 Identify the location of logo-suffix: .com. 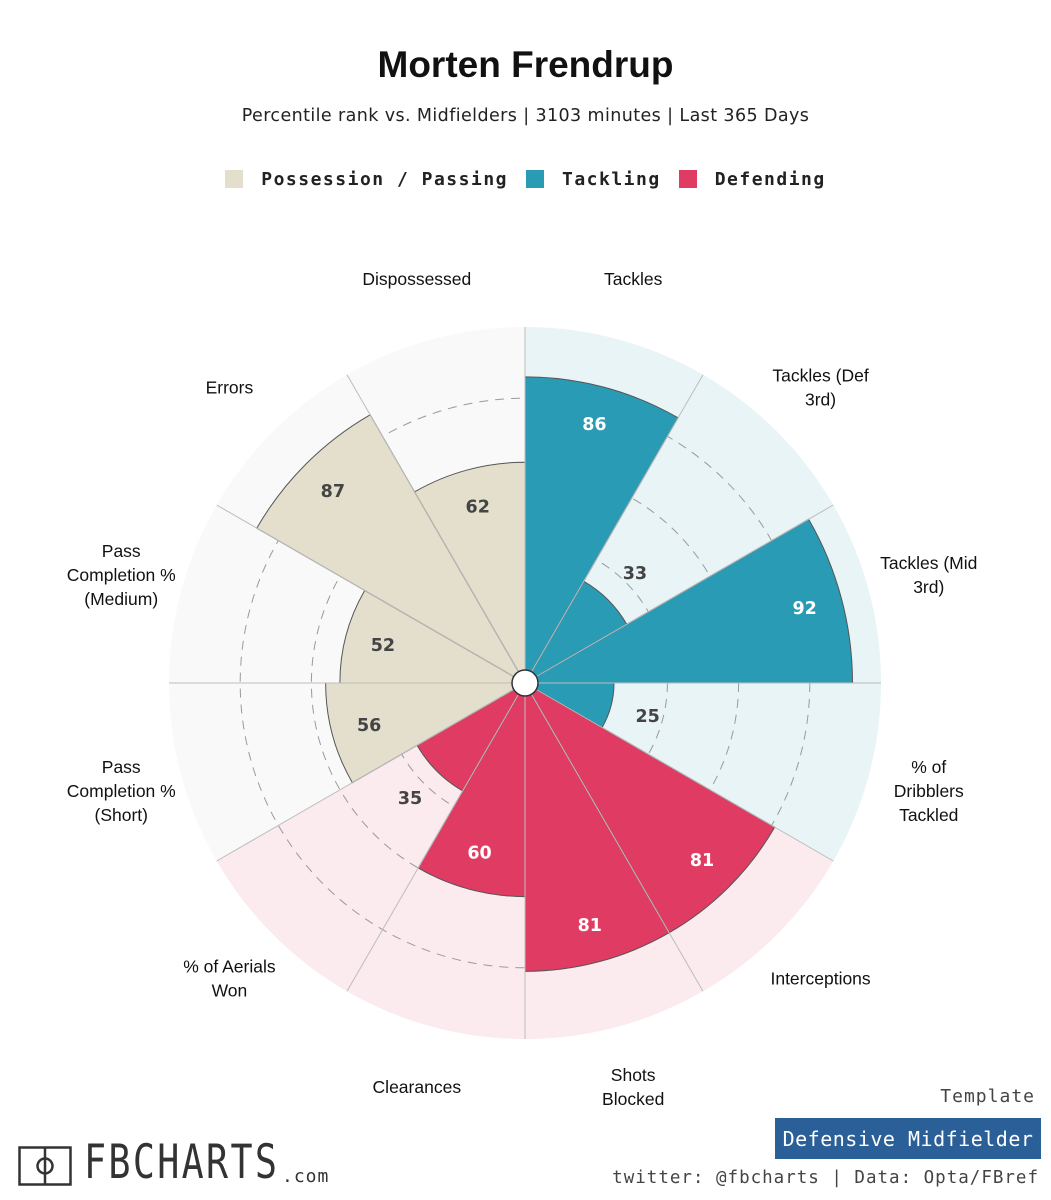
(306, 1176).